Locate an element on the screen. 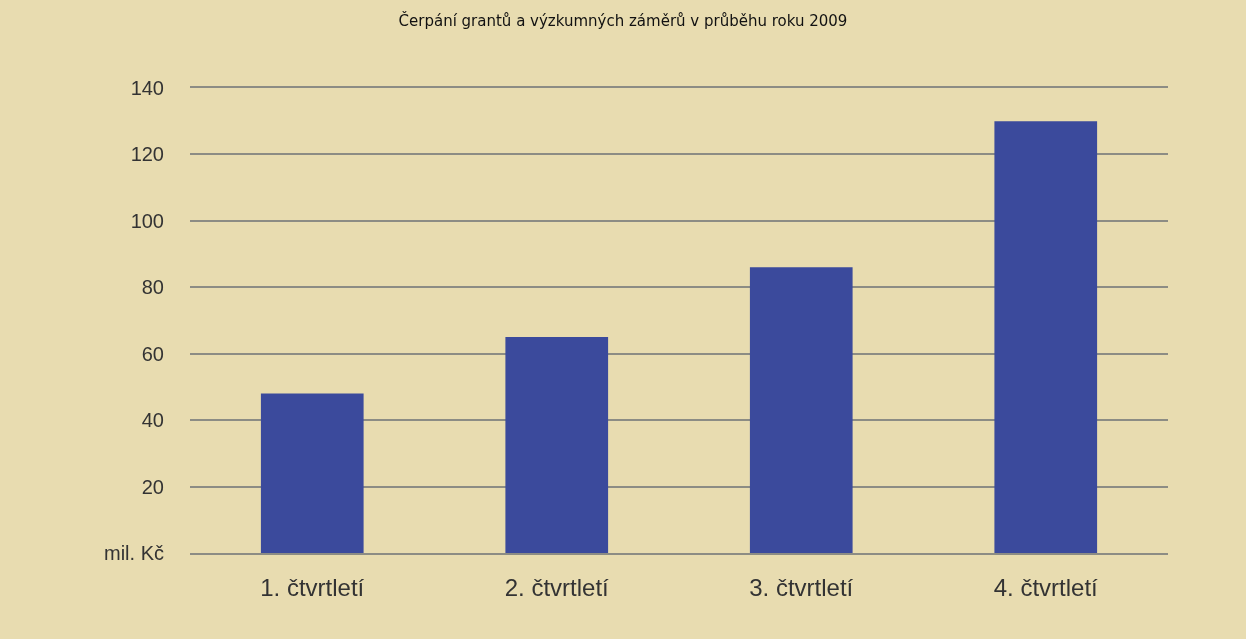 Image resolution: width=1246 pixels, height=639 pixels. y-tick-label: 60 is located at coordinates (152, 353).